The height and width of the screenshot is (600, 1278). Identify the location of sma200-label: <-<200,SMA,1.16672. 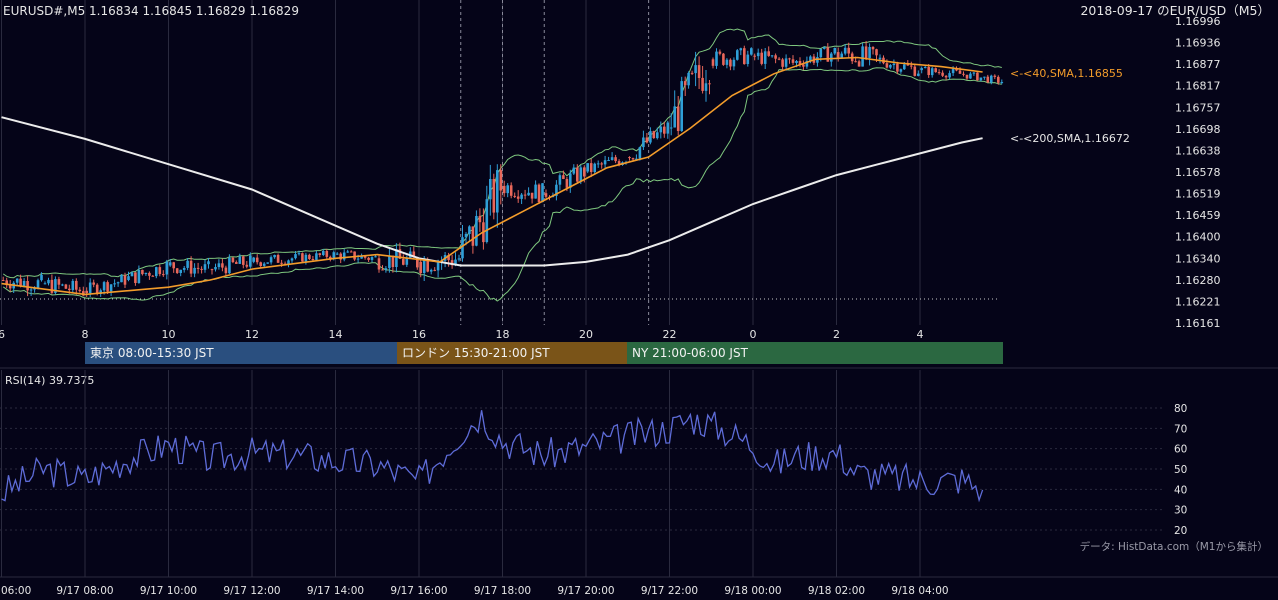
(1070, 138).